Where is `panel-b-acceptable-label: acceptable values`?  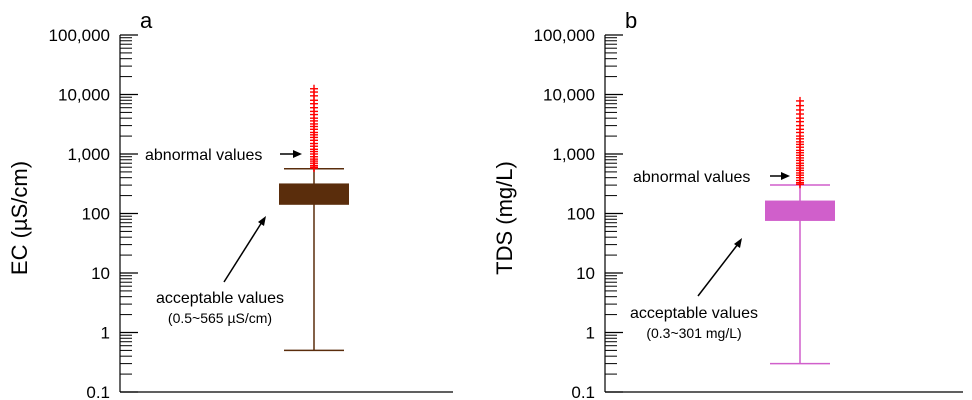
panel-b-acceptable-label: acceptable values is located at coordinates (694, 313).